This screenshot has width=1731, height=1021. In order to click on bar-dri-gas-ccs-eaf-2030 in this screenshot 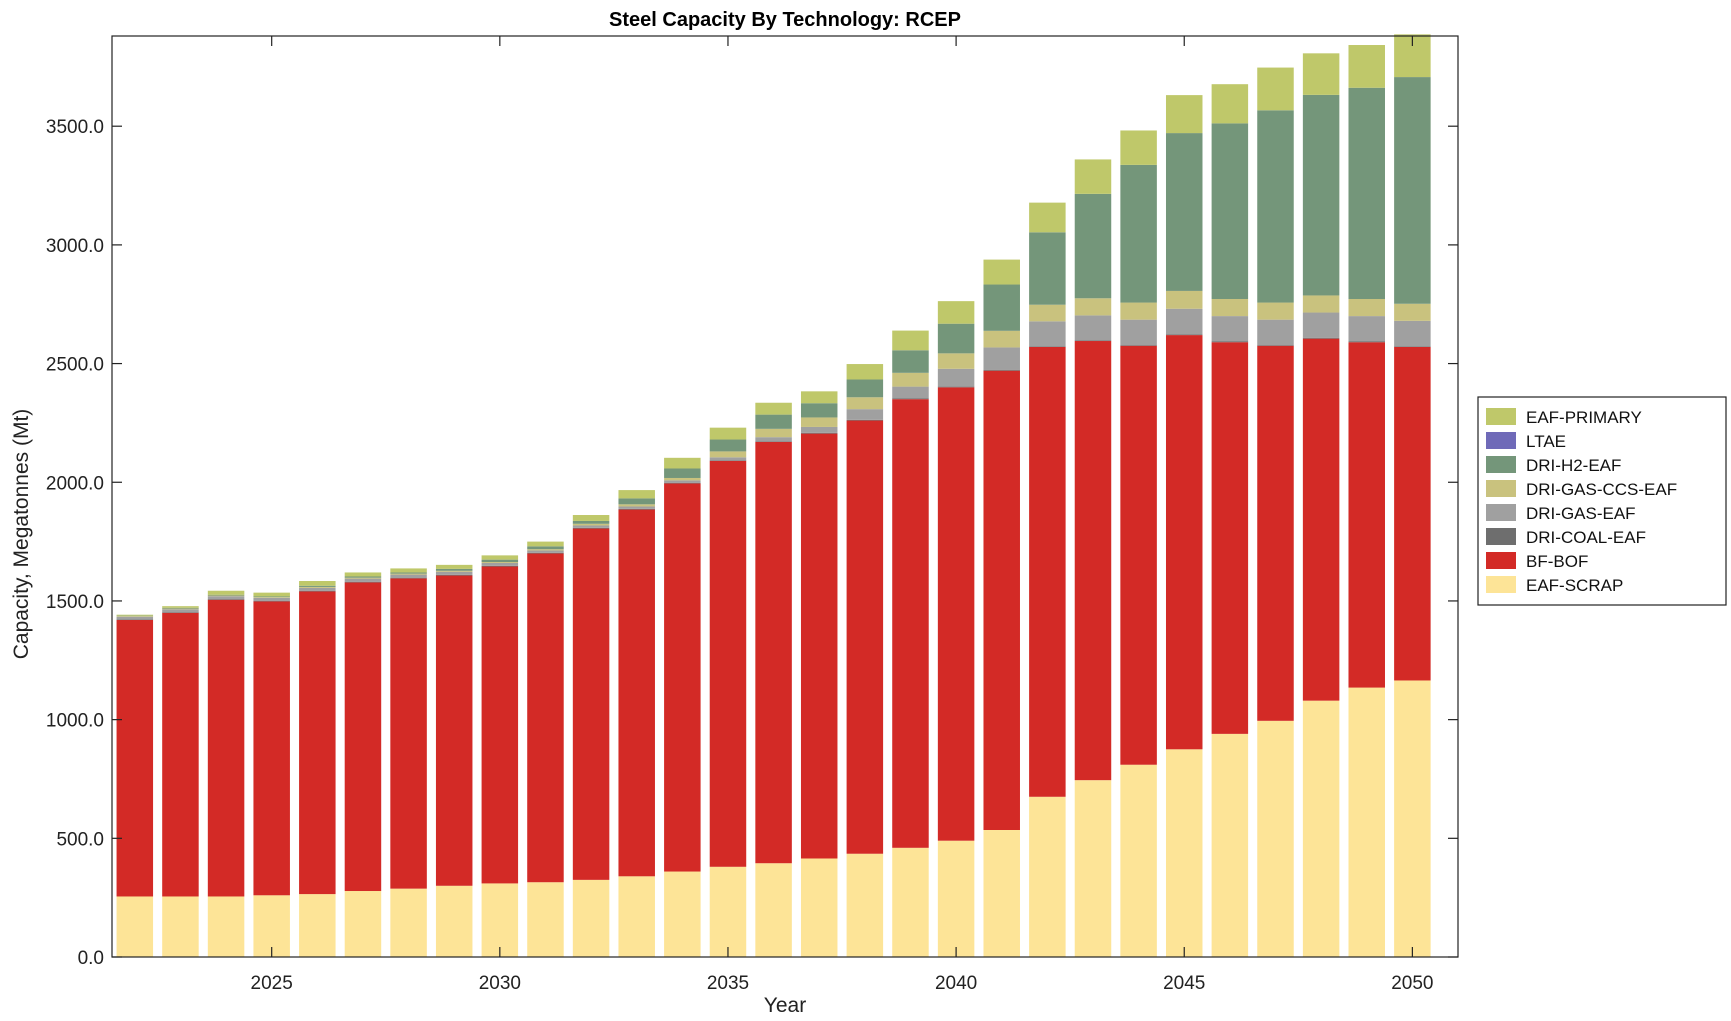, I will do `click(500, 562)`.